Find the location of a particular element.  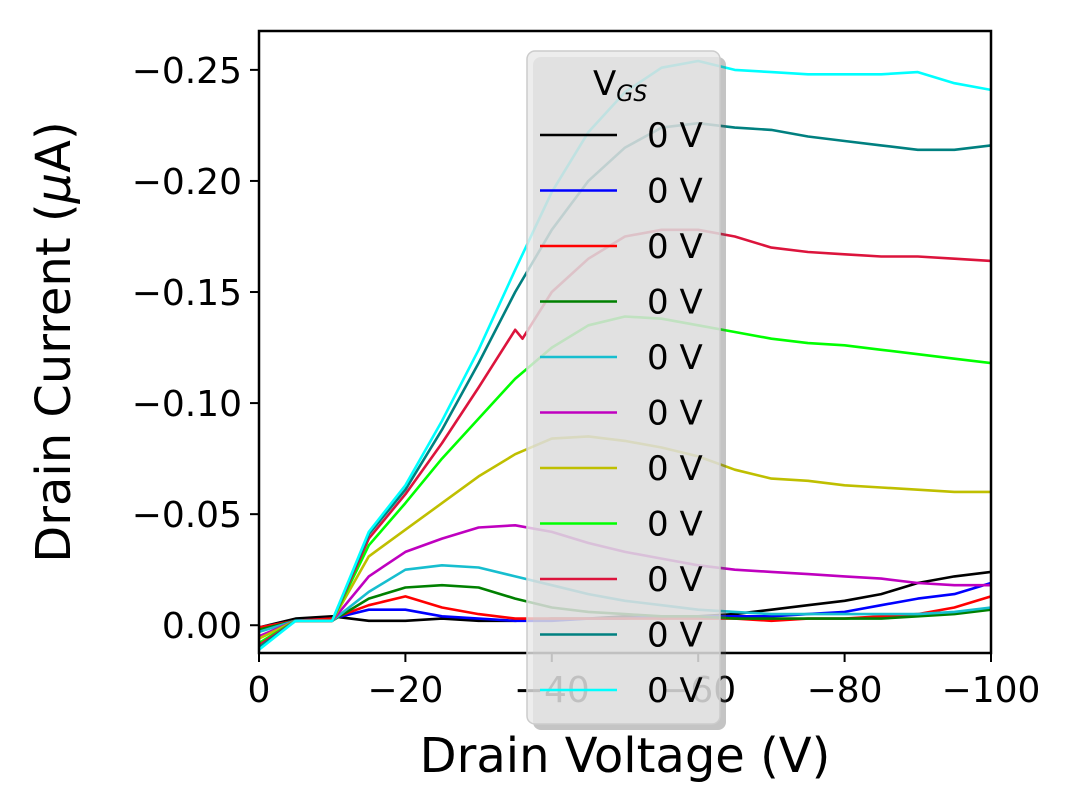

y-axis-label: Drain Current (μA) is located at coordinates (54, 342).